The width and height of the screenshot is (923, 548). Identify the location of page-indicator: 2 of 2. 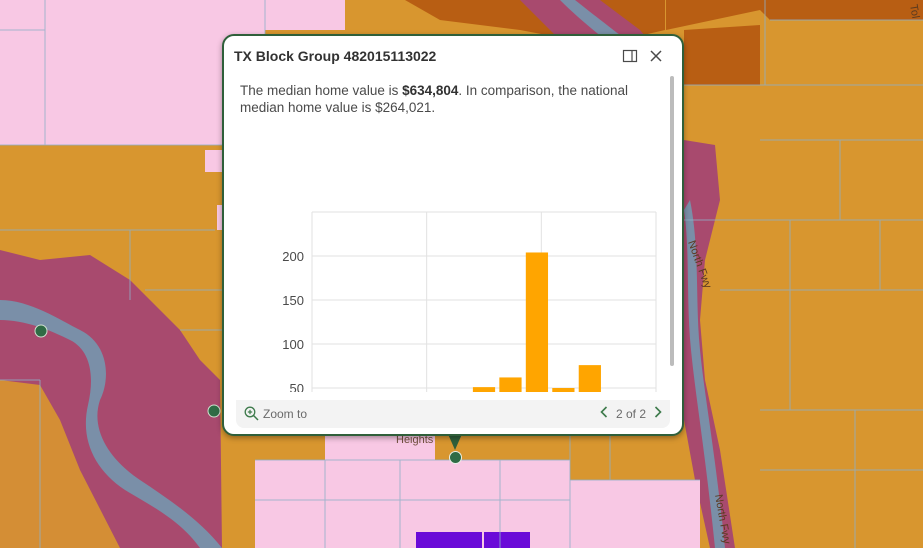
(630, 413).